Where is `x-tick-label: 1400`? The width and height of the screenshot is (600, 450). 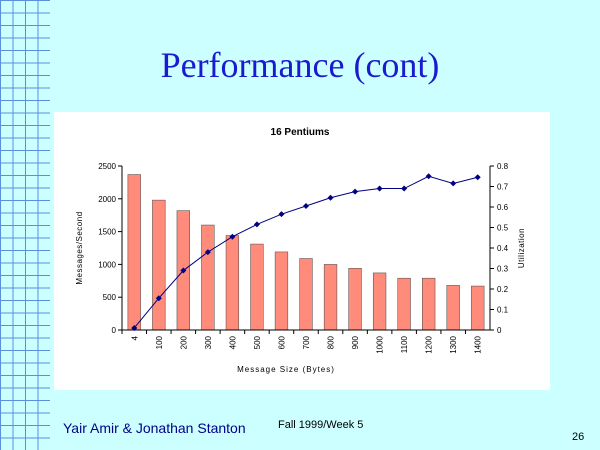
x-tick-label: 1400 is located at coordinates (478, 344).